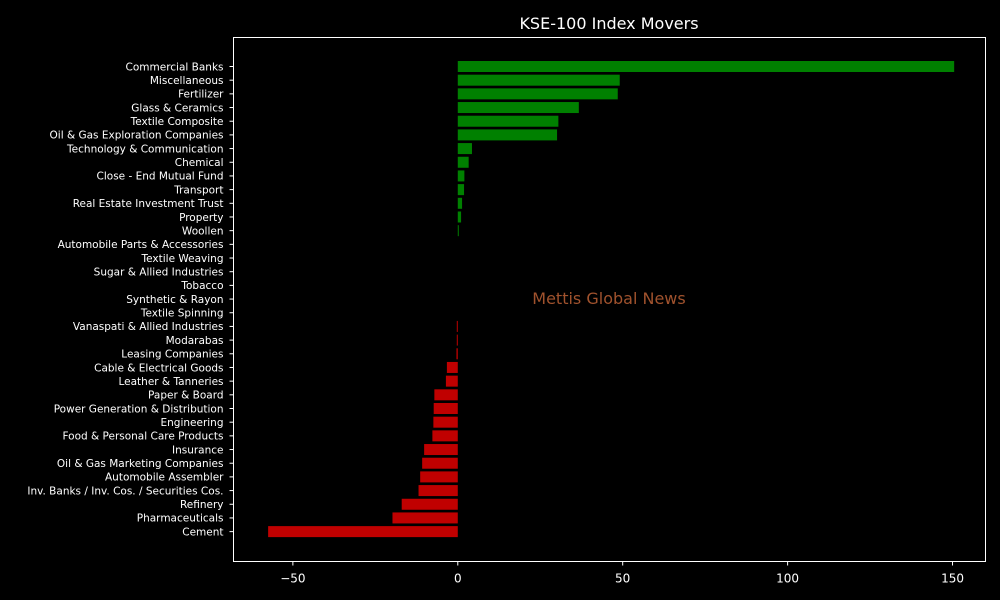 Image resolution: width=1000 pixels, height=600 pixels. Describe the element at coordinates (952, 579) in the screenshot. I see `x-tick-label: 150` at that location.